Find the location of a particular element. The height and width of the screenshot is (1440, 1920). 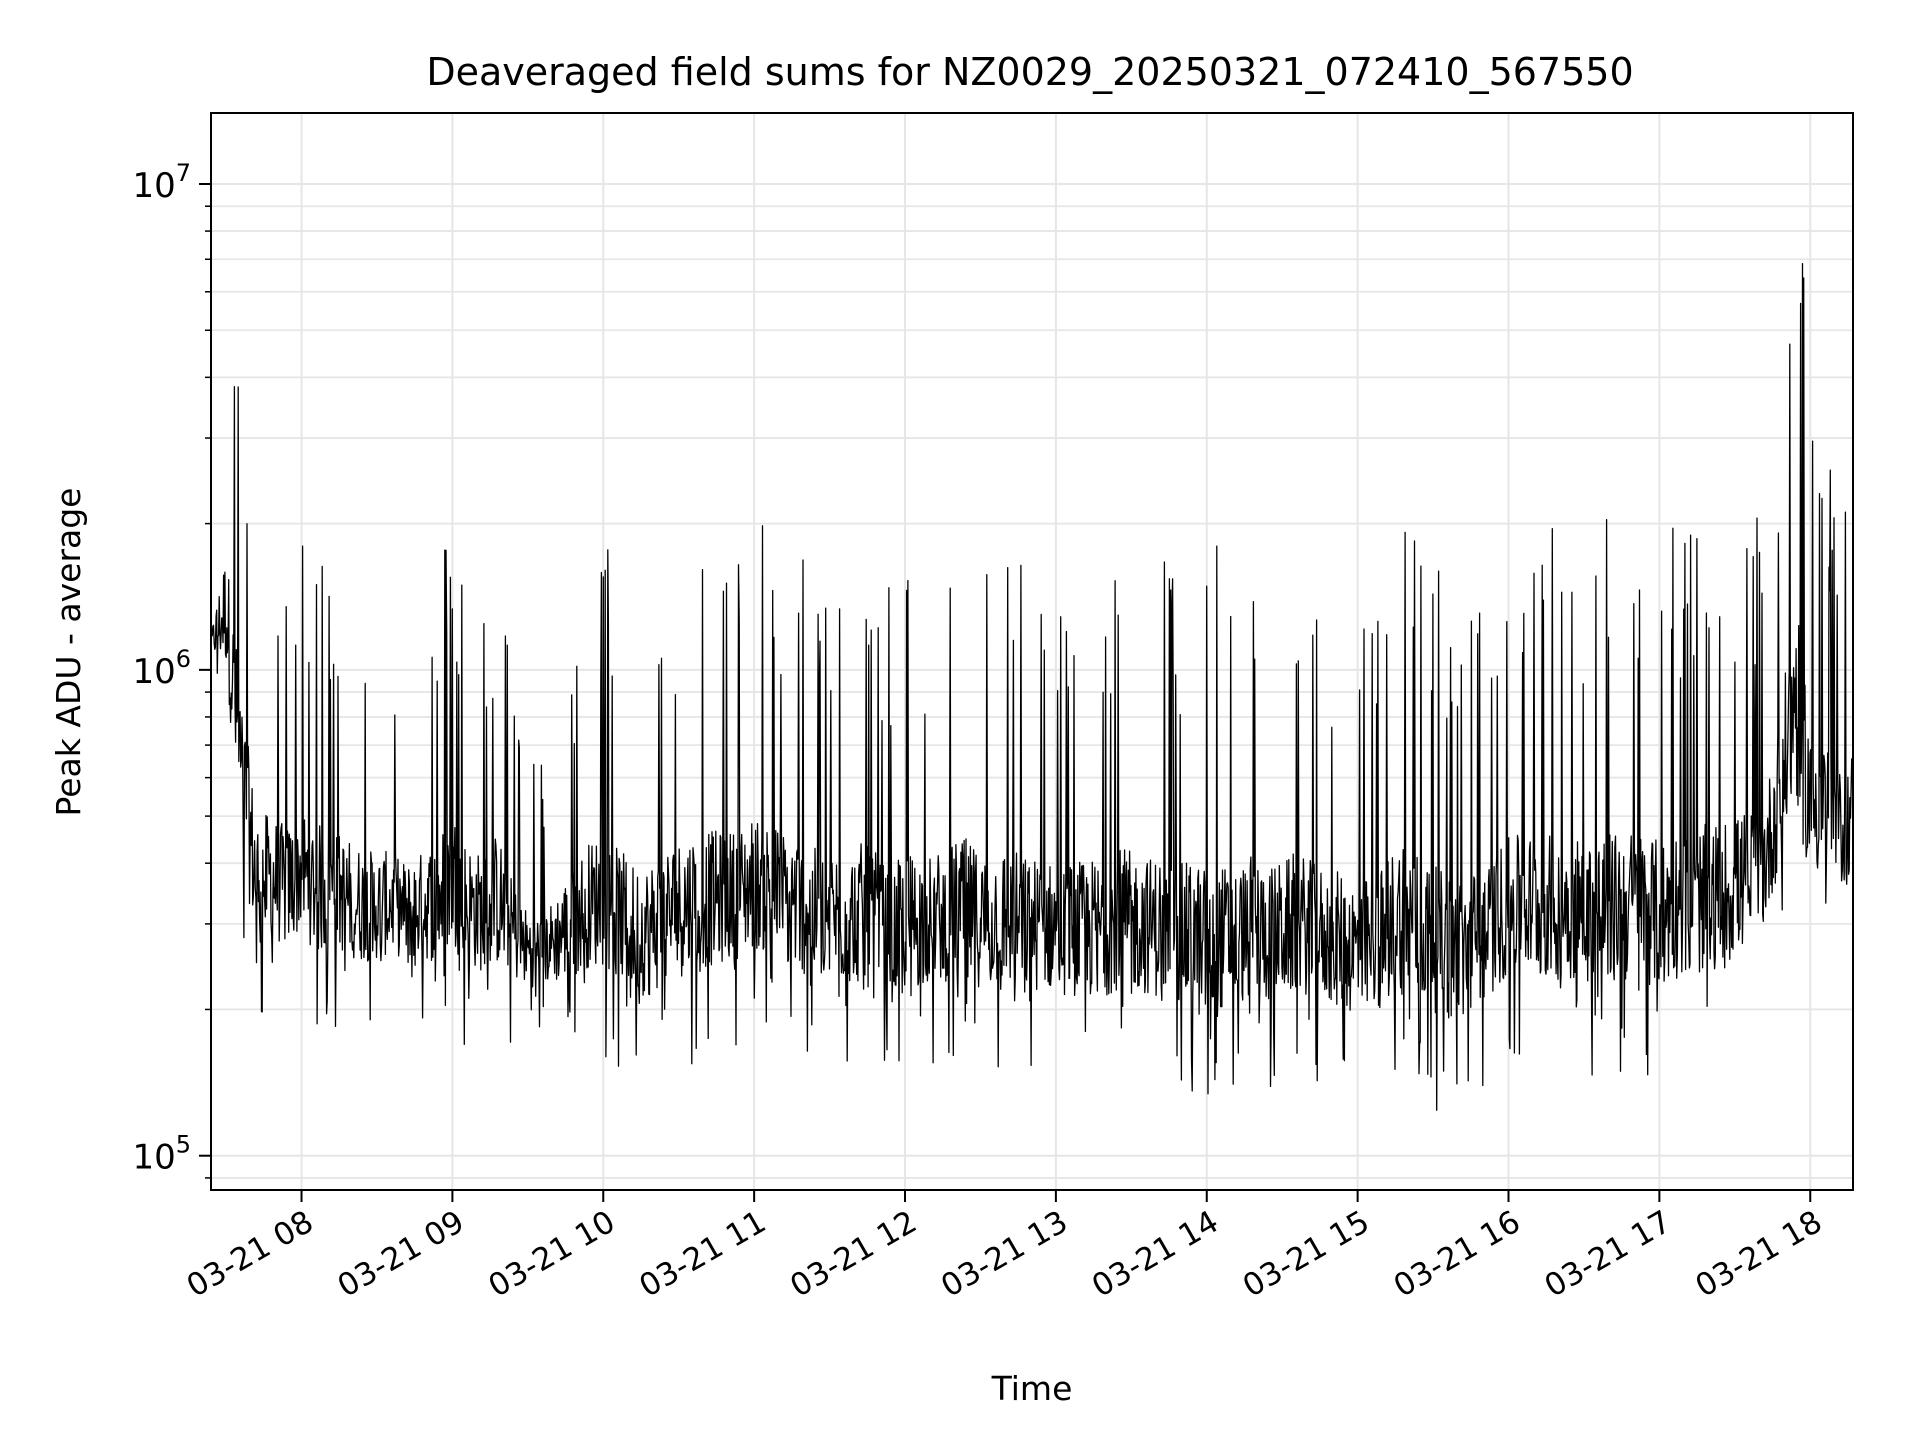

y-axis: 10⁵ 10⁶ 10⁷ is located at coordinates (171, 669).